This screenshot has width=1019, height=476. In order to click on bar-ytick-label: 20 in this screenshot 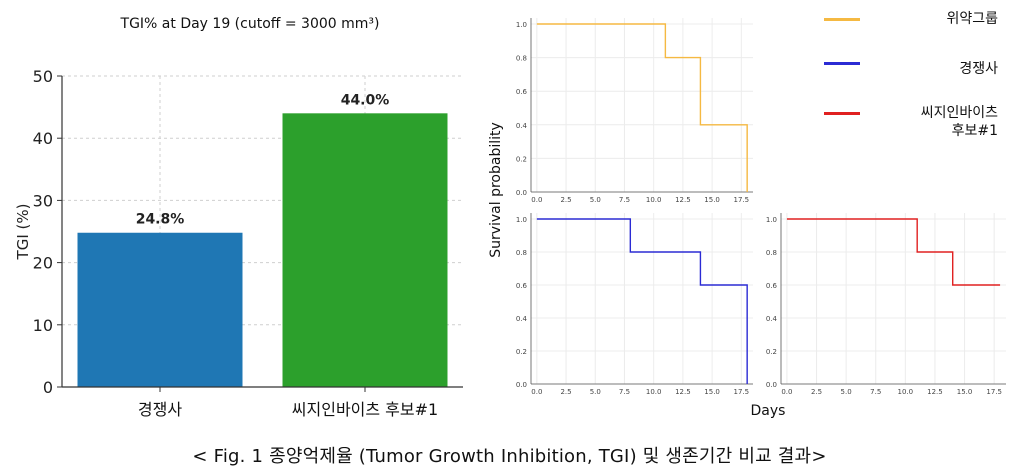, I will do `click(43, 263)`.